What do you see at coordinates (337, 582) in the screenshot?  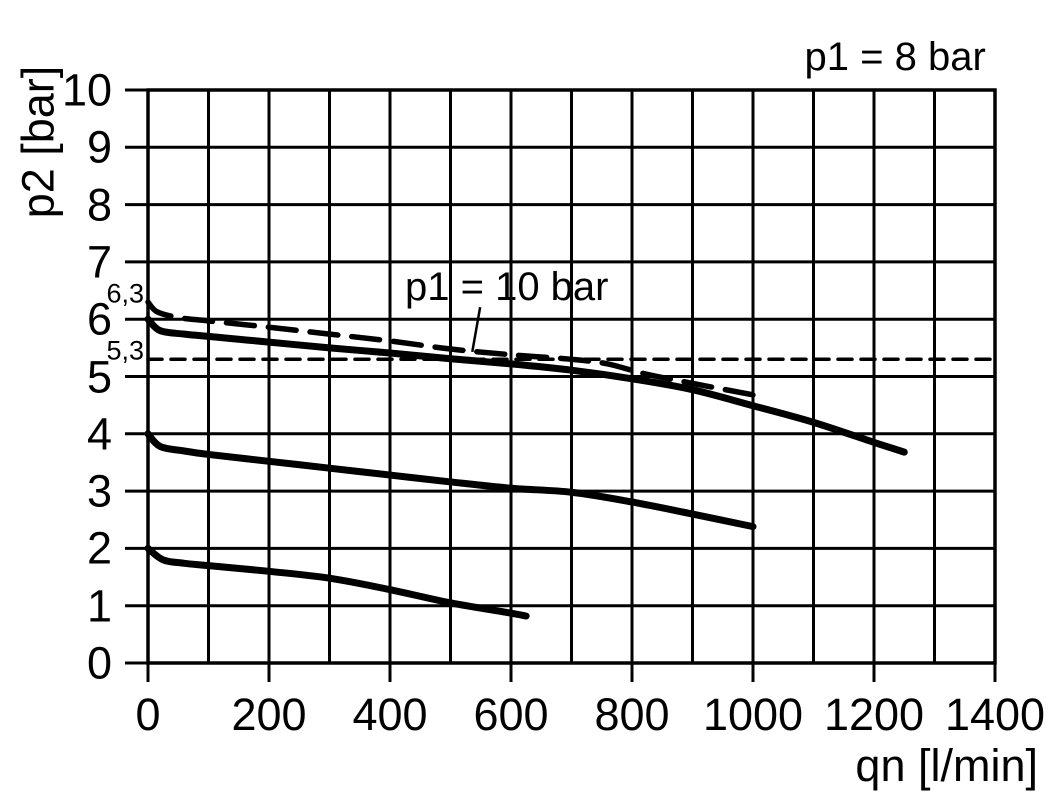 I see `curve-p1-8bar-low` at bounding box center [337, 582].